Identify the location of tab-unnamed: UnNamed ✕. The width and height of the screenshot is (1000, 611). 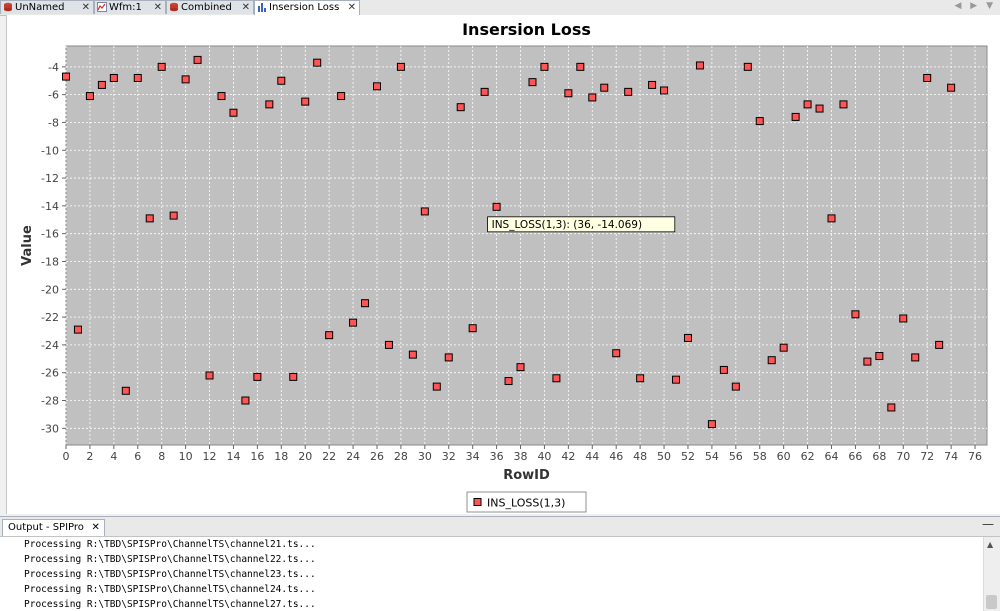
(47, 7).